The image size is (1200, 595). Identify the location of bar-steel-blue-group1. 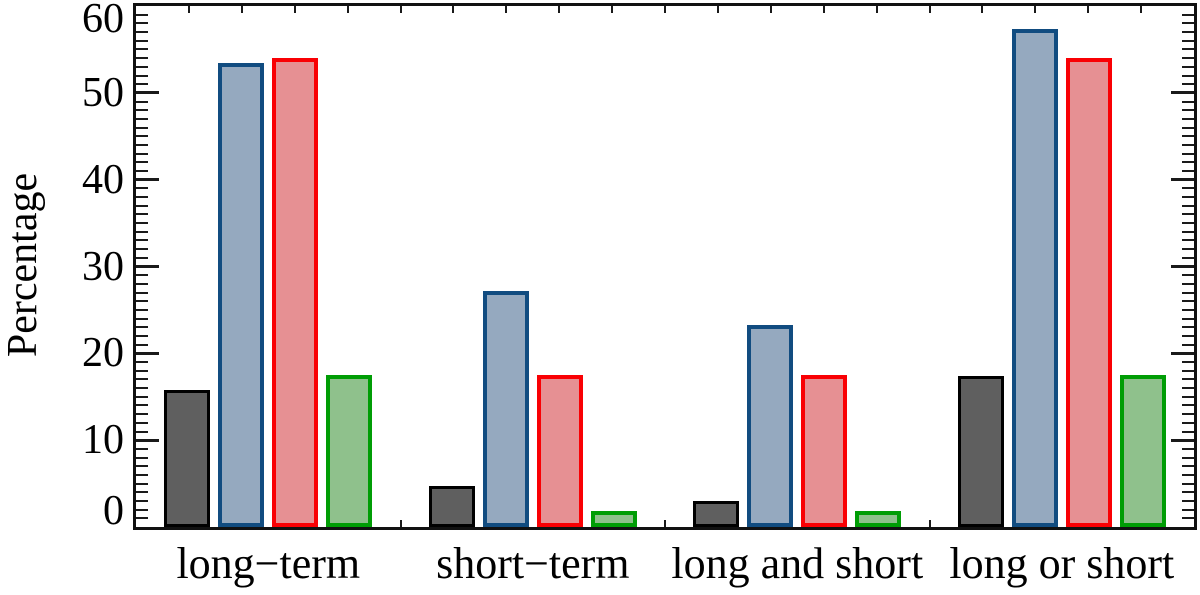
(241, 295).